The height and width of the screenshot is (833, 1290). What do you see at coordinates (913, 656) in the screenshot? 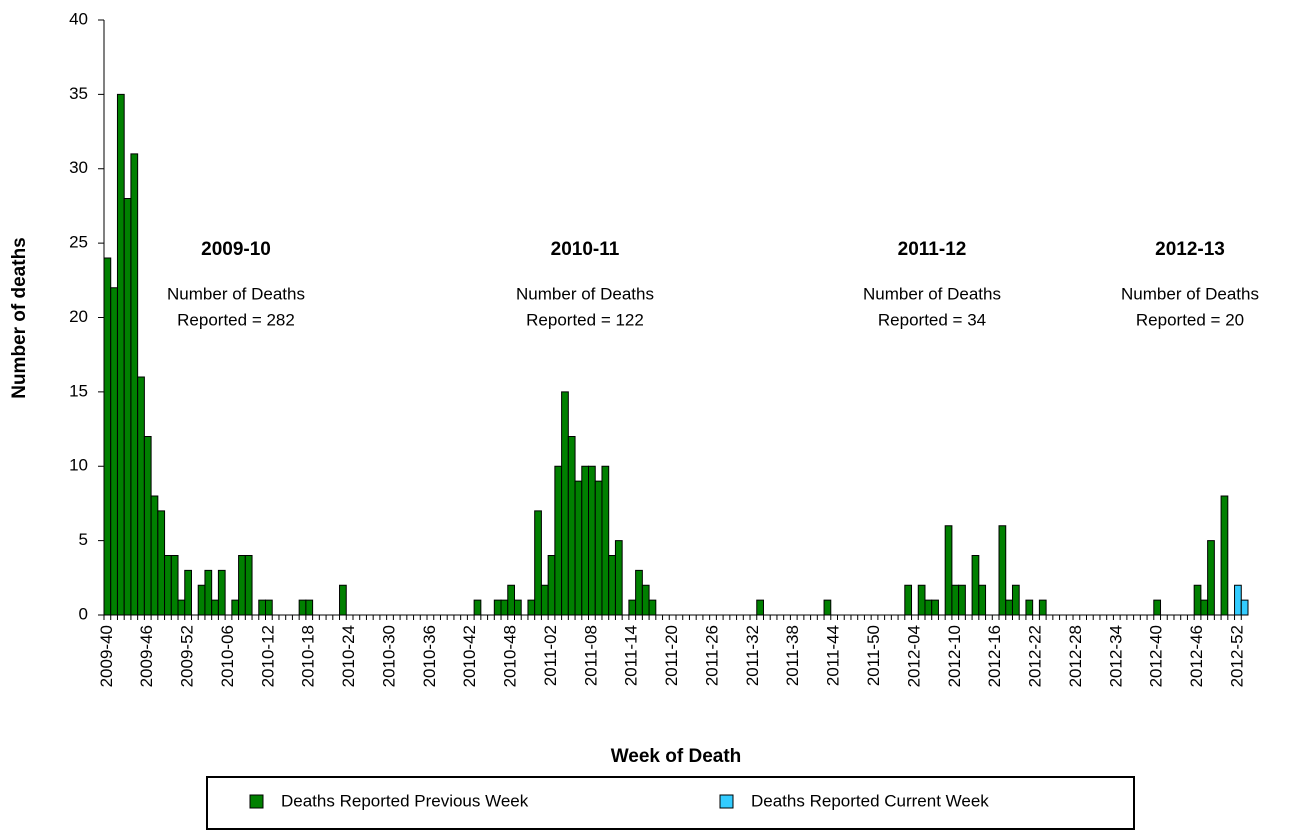
I see `x-tick-label: 2012-04` at bounding box center [913, 656].